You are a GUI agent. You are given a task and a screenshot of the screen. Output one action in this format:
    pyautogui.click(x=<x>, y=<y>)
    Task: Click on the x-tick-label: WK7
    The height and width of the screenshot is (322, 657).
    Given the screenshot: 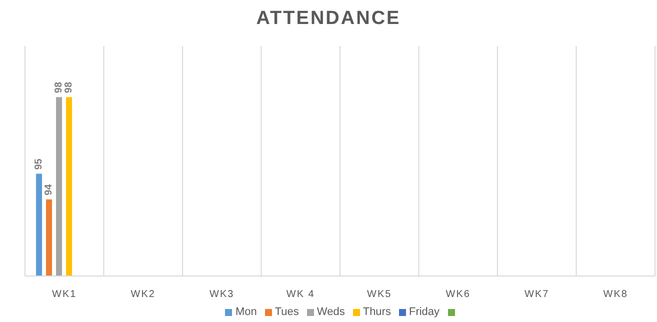 What is the action you would take?
    pyautogui.click(x=537, y=294)
    